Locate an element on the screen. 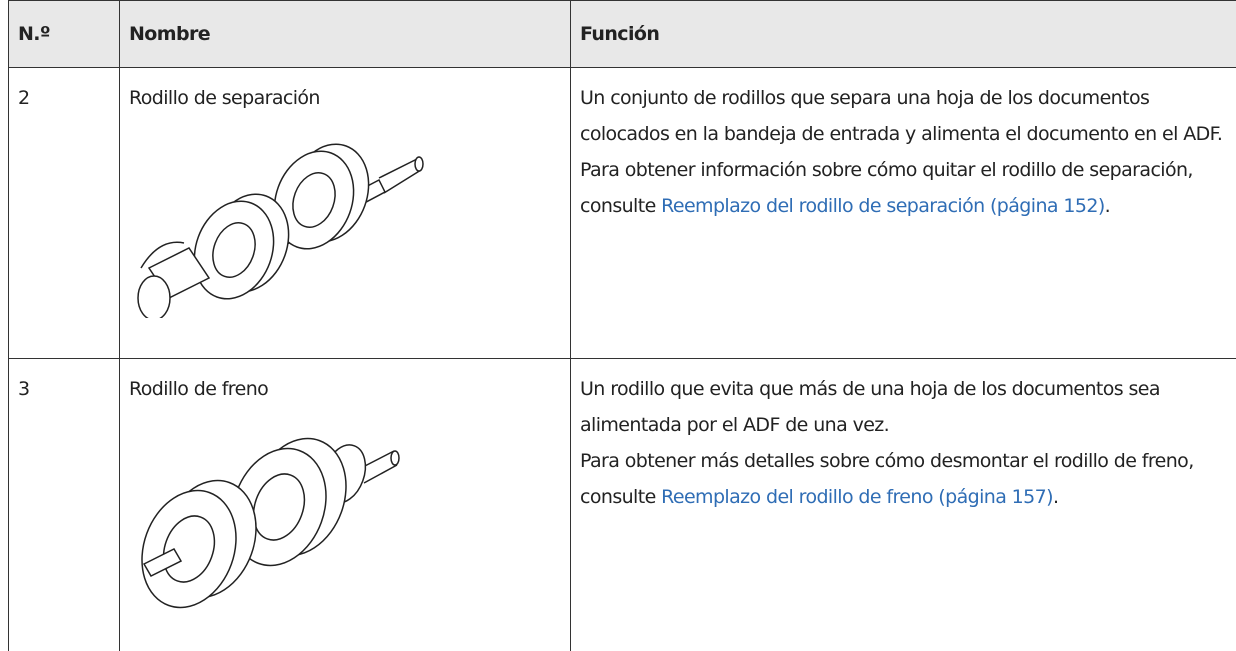  brake-roller-illustration is located at coordinates (279, 509).